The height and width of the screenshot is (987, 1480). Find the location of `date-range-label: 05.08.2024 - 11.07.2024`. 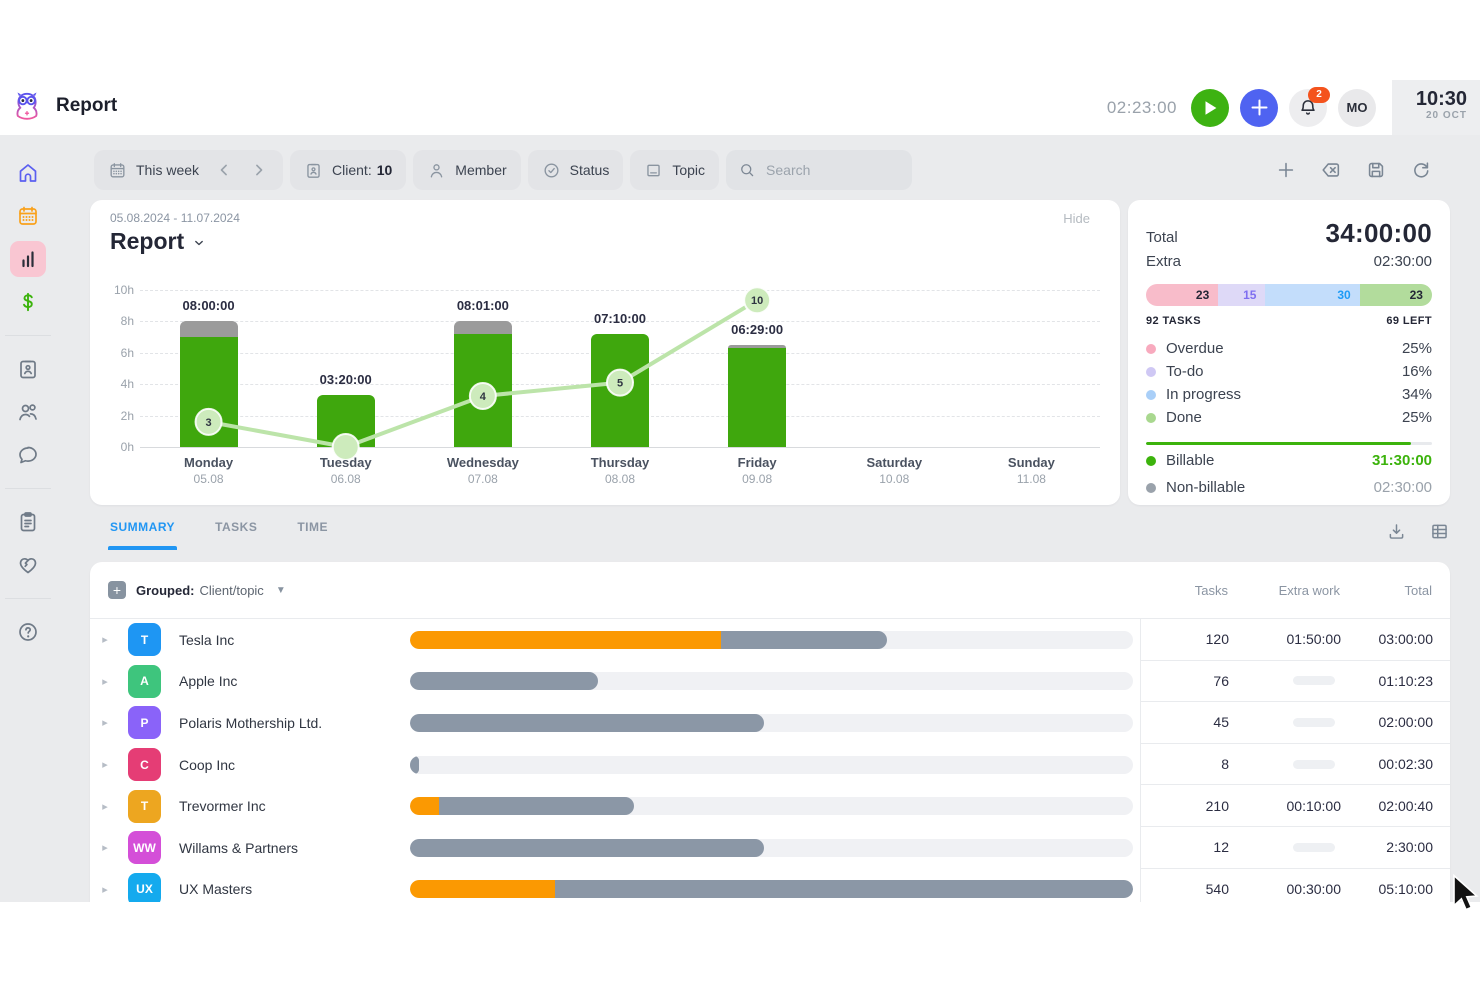

date-range-label: 05.08.2024 - 11.07.2024 is located at coordinates (175, 218).